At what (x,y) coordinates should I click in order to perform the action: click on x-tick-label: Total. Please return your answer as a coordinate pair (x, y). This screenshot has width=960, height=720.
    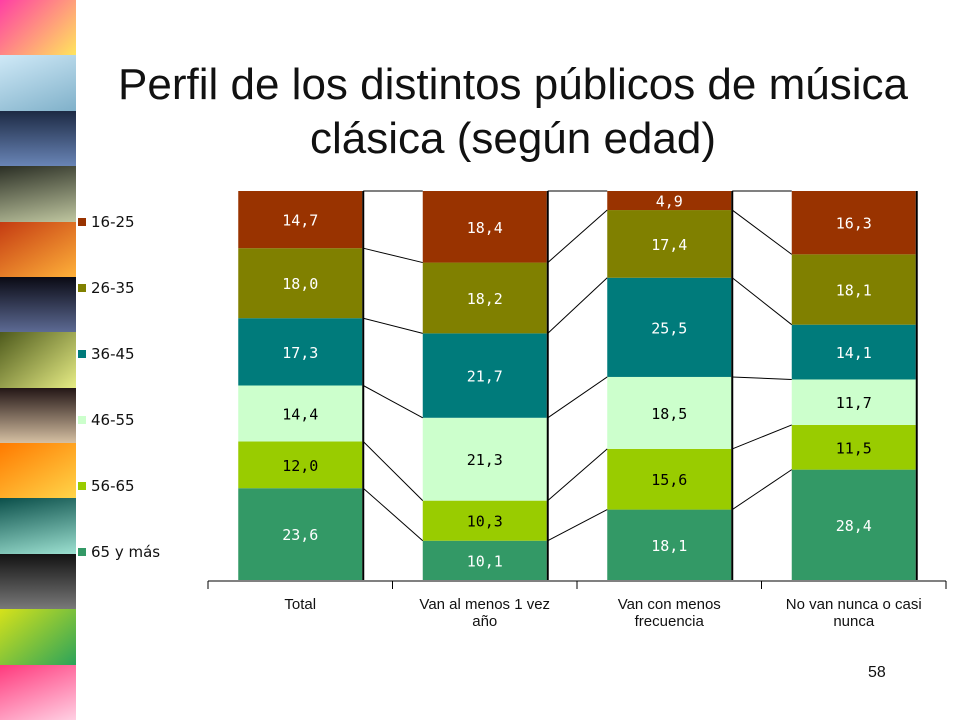
    Looking at the image, I should click on (300, 604).